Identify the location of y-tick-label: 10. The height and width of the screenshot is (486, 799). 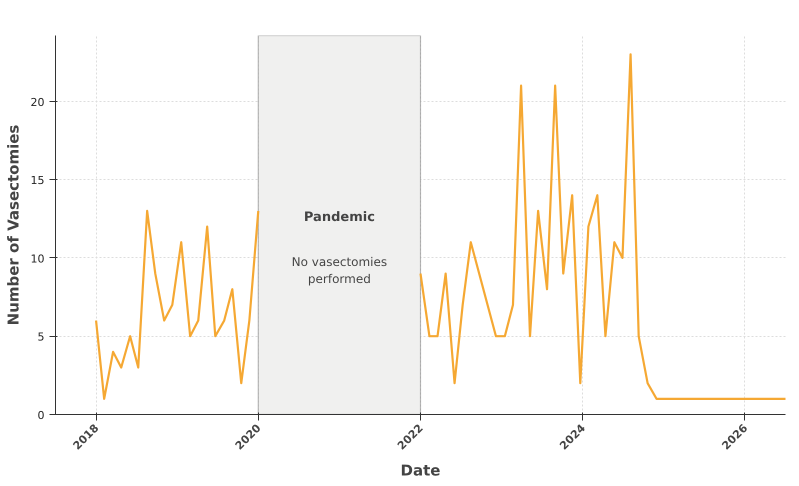
(37, 259).